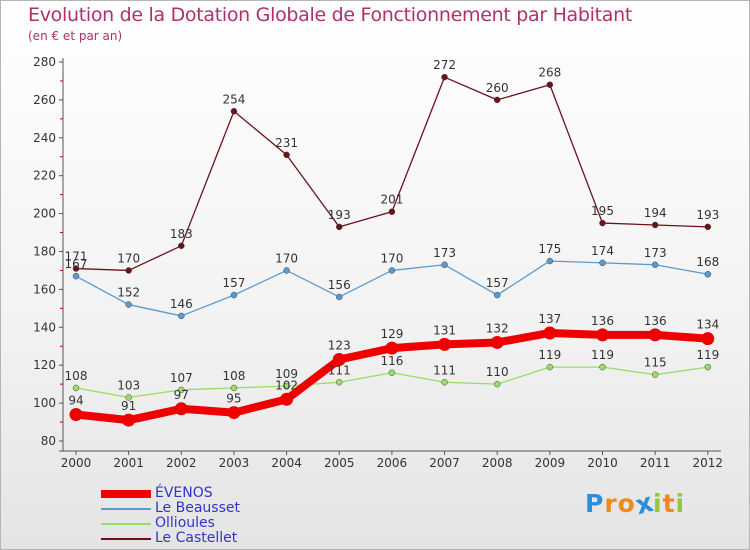 The width and height of the screenshot is (750, 550). Describe the element at coordinates (339, 346) in the screenshot. I see `data-label-evenos: 123` at that location.